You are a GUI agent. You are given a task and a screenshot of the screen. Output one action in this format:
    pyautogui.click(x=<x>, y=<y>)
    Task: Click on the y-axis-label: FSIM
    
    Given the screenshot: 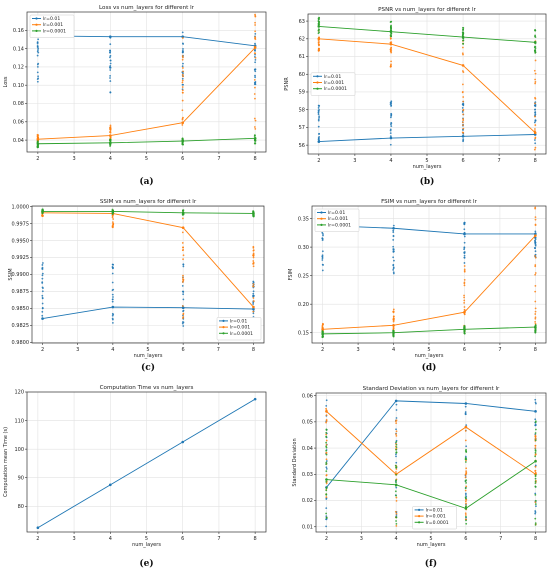 What is the action you would take?
    pyautogui.click(x=291, y=275)
    